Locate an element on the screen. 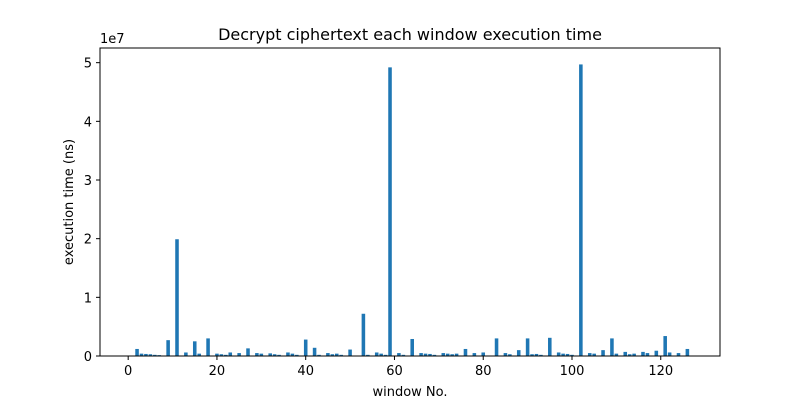 The height and width of the screenshot is (400, 800). y-tick-label: 1 is located at coordinates (88, 298).